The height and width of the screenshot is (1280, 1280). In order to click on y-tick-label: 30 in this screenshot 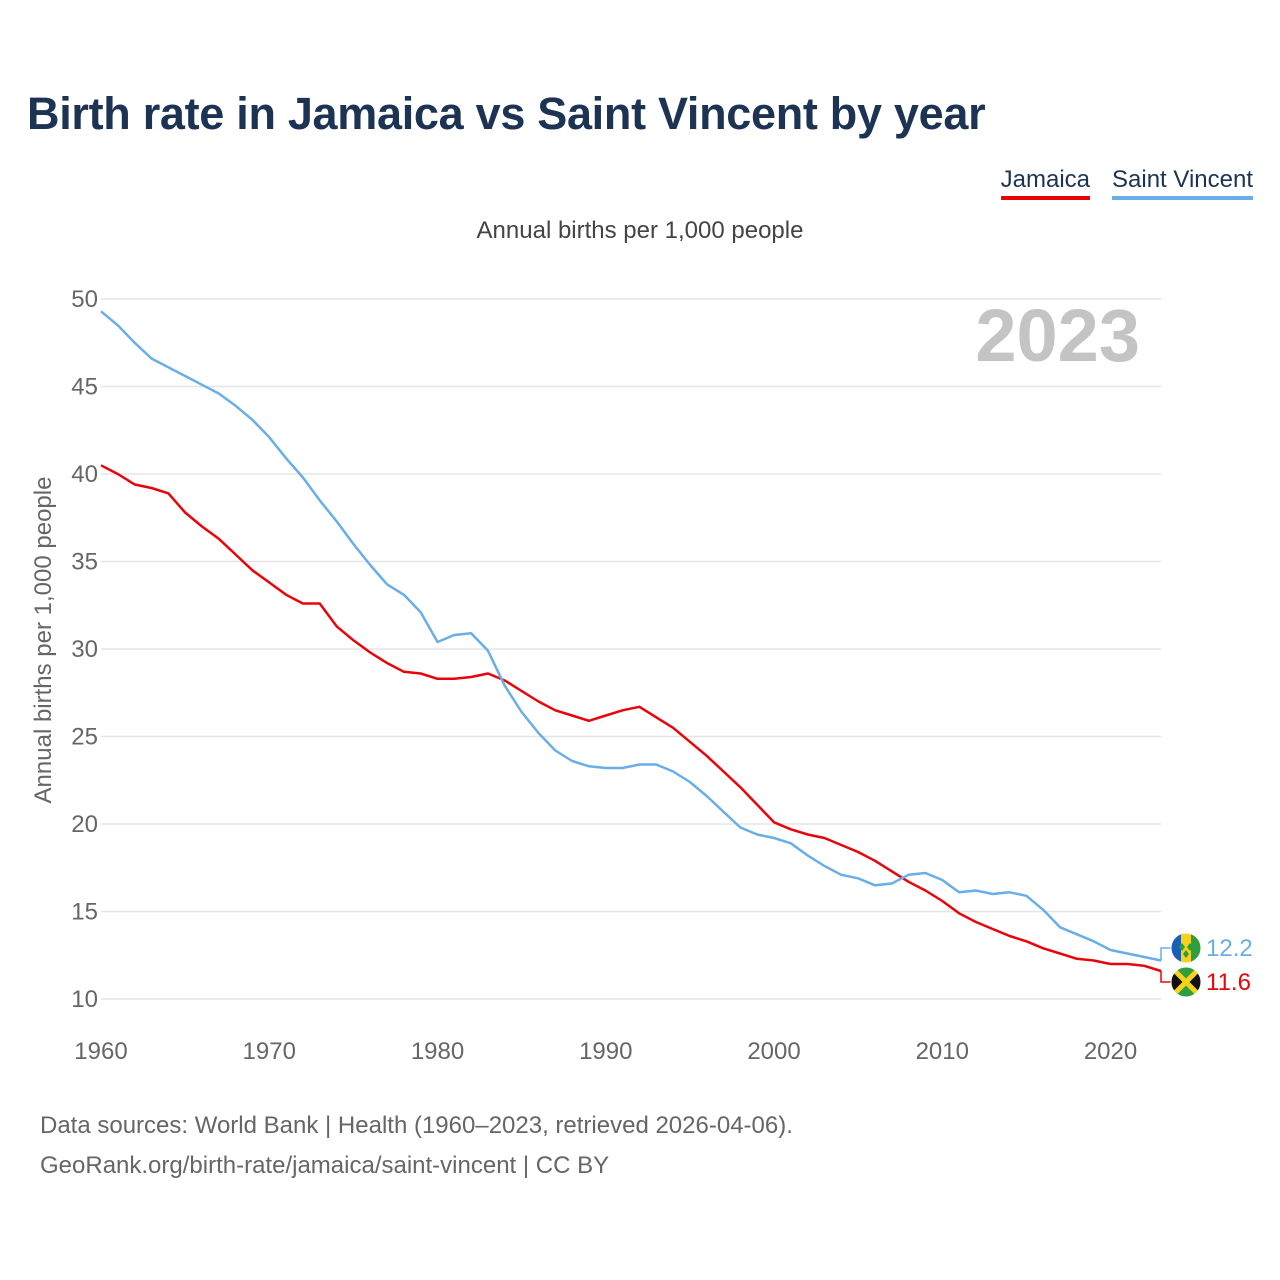, I will do `click(84, 649)`.